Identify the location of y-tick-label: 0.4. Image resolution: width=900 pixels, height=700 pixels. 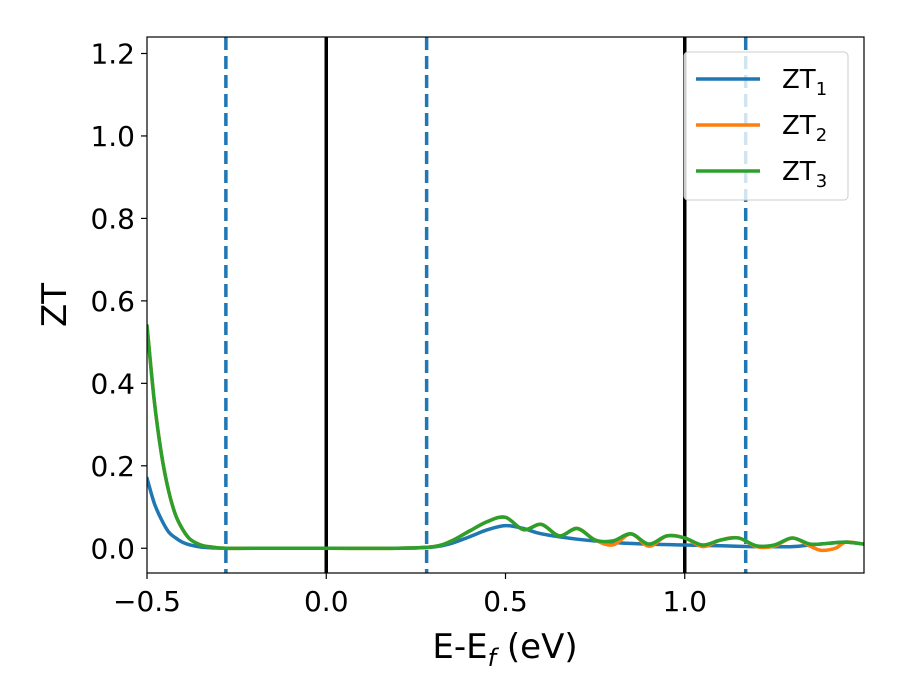
(112, 383).